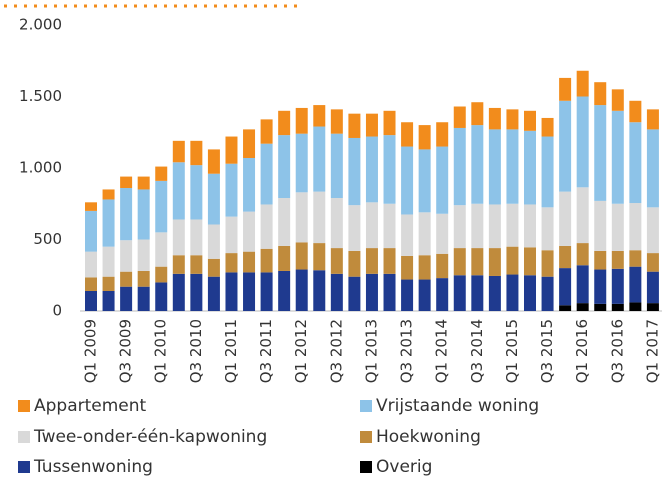 The image size is (662, 497). What do you see at coordinates (57, 311) in the screenshot?
I see `y-tick-label: 0` at bounding box center [57, 311].